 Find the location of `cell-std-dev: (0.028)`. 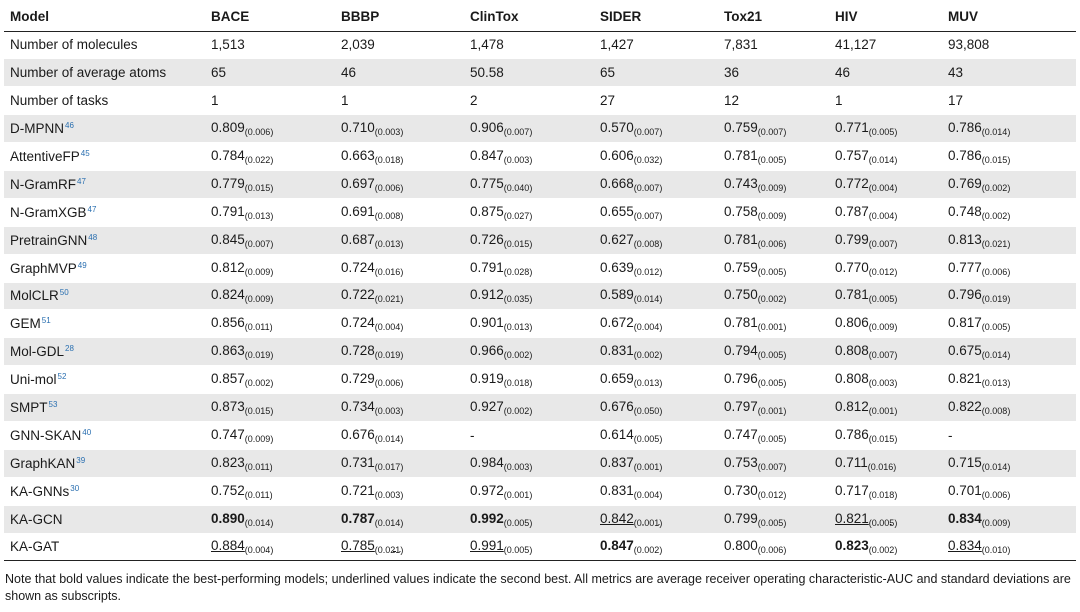

cell-std-dev: (0.028) is located at coordinates (518, 271).